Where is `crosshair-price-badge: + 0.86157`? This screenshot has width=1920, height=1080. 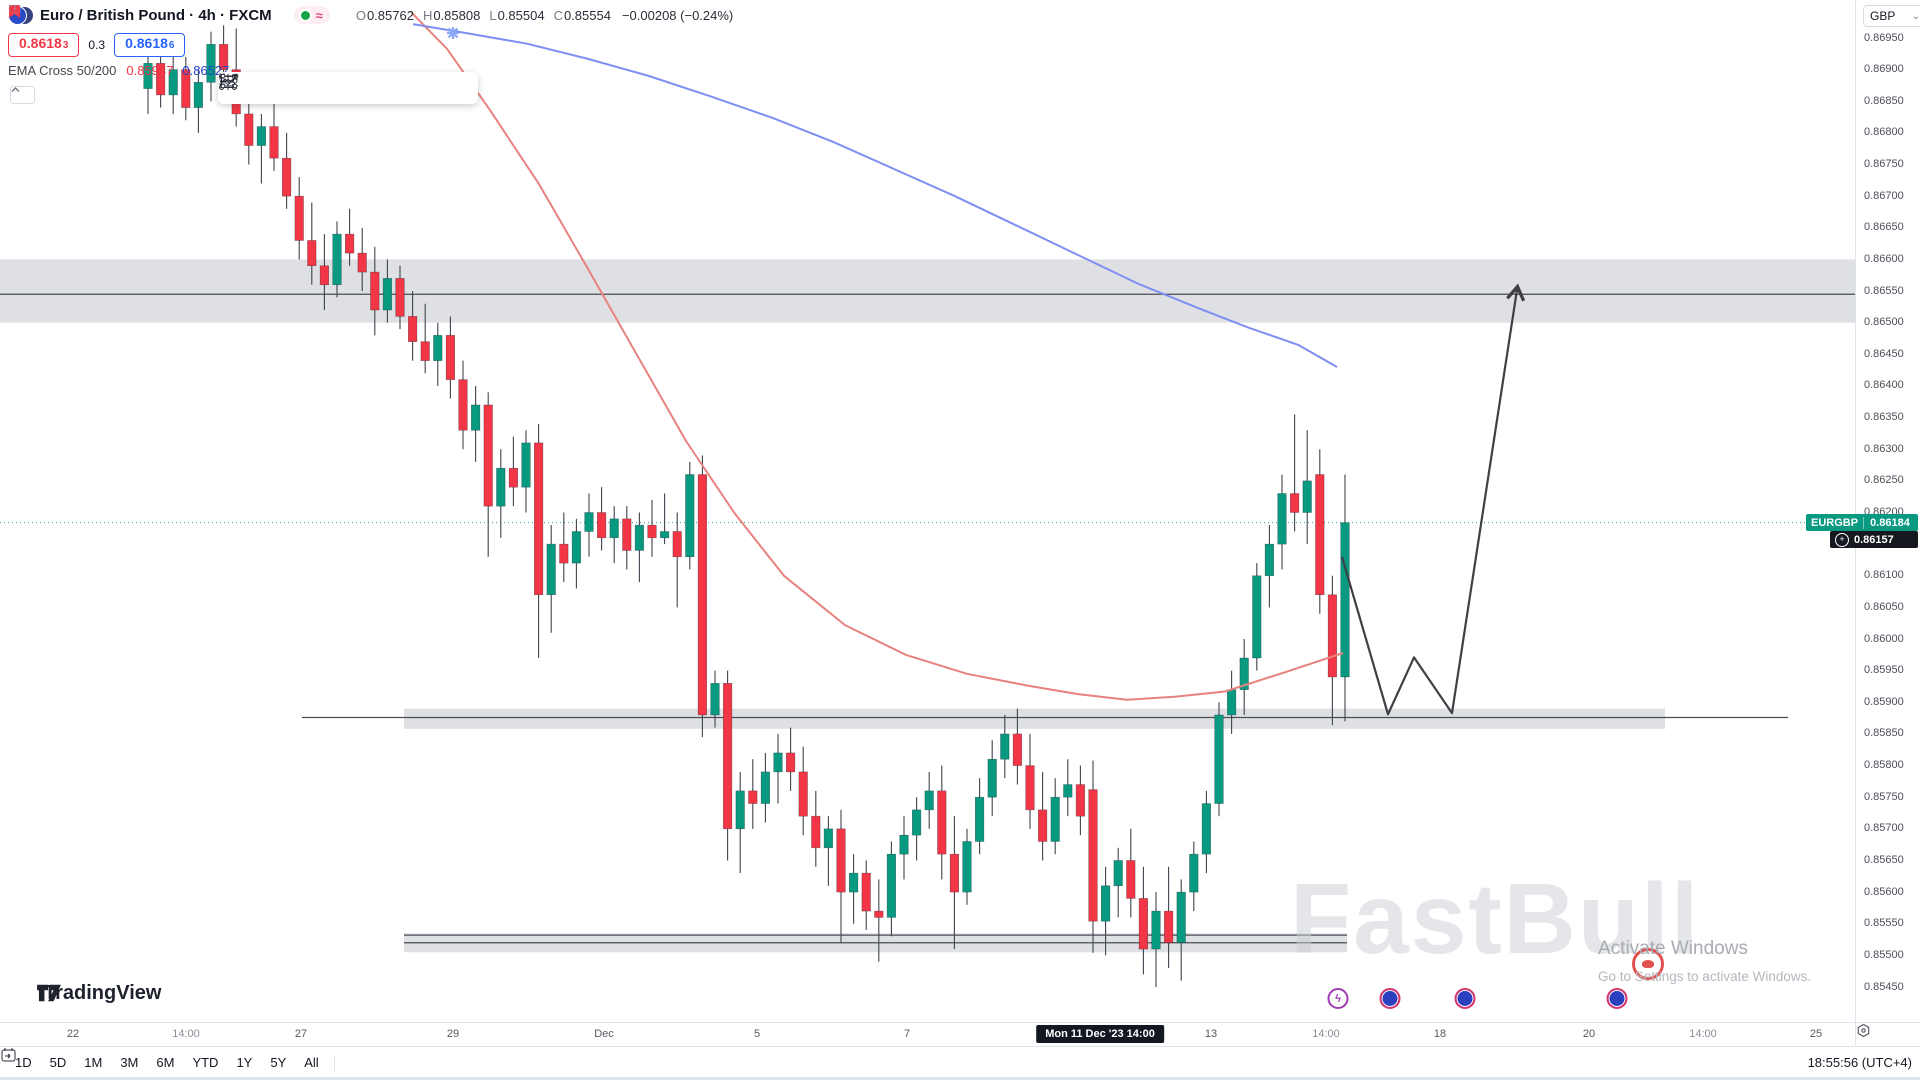
crosshair-price-badge: + 0.86157 is located at coordinates (1874, 540).